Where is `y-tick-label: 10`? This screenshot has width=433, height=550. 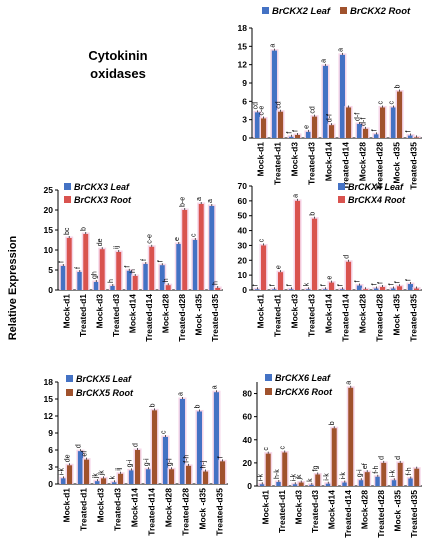
y-tick-label: 10 is located at coordinates (49, 250).